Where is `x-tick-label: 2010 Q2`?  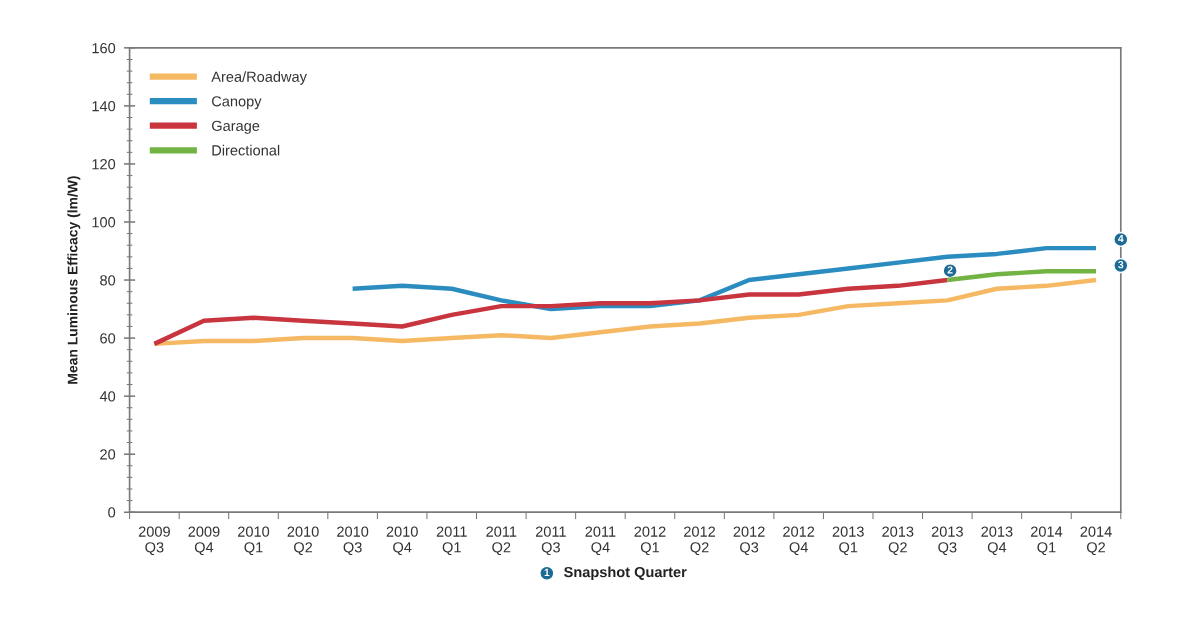
x-tick-label: 2010 Q2 is located at coordinates (303, 541).